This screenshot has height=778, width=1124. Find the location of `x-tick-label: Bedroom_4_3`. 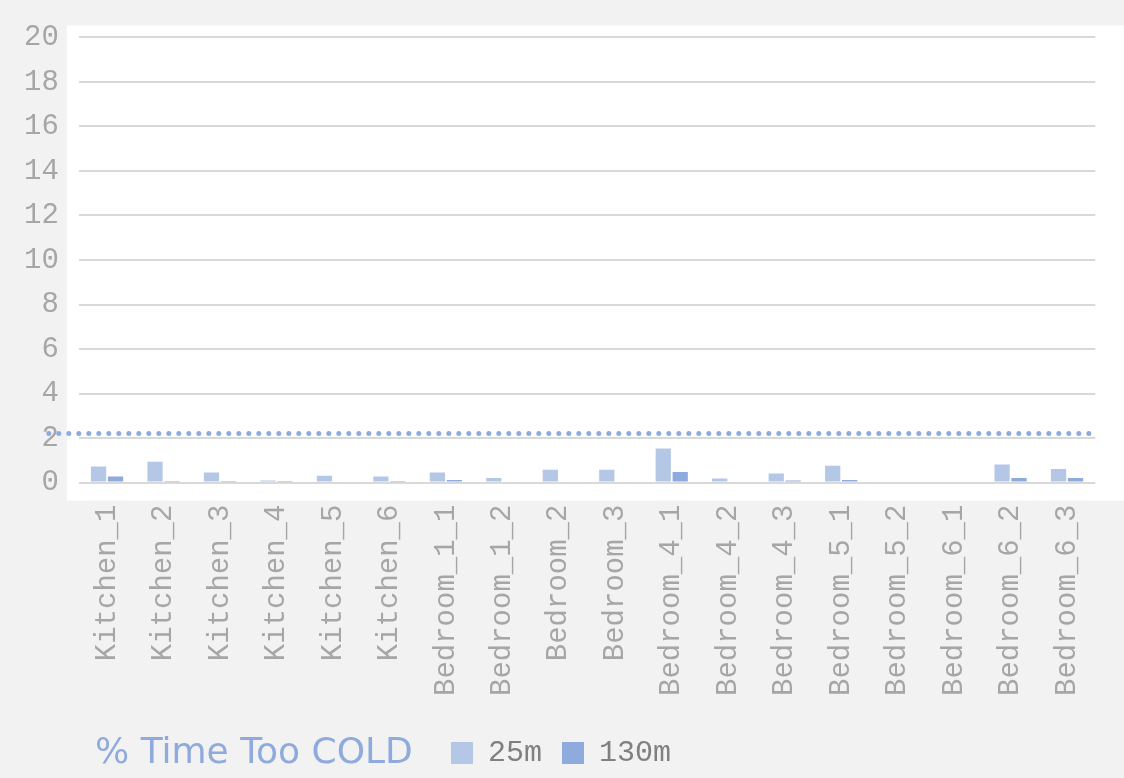

x-tick-label: Bedroom_4_3 is located at coordinates (785, 600).